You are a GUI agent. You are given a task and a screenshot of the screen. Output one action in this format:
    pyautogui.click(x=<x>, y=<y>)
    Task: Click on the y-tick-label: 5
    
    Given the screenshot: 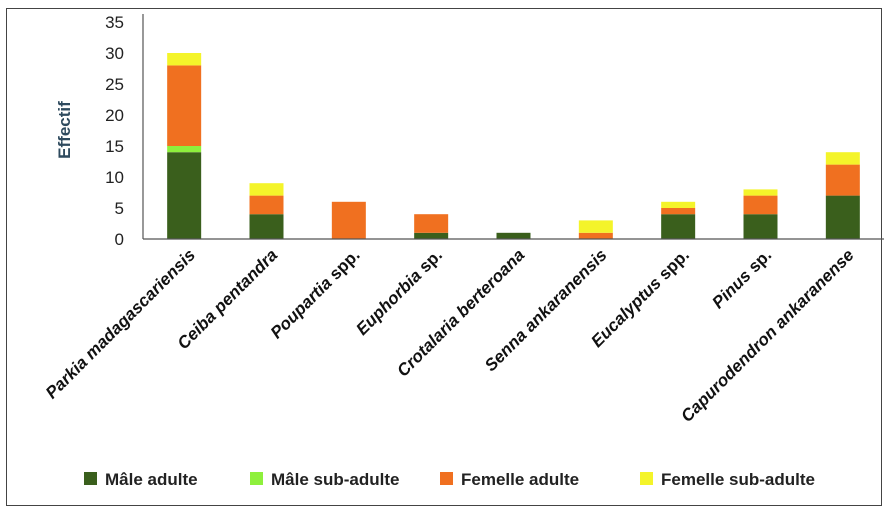 What is the action you would take?
    pyautogui.click(x=119, y=208)
    